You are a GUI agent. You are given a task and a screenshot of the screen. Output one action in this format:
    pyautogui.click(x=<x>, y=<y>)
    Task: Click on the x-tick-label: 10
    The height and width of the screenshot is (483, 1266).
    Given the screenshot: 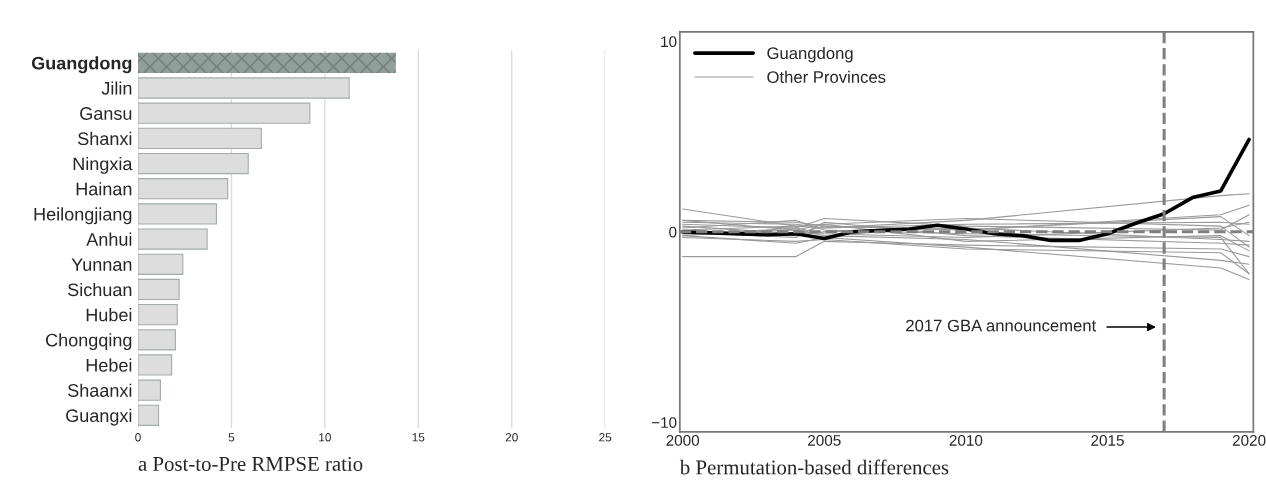 What is the action you would take?
    pyautogui.click(x=325, y=437)
    